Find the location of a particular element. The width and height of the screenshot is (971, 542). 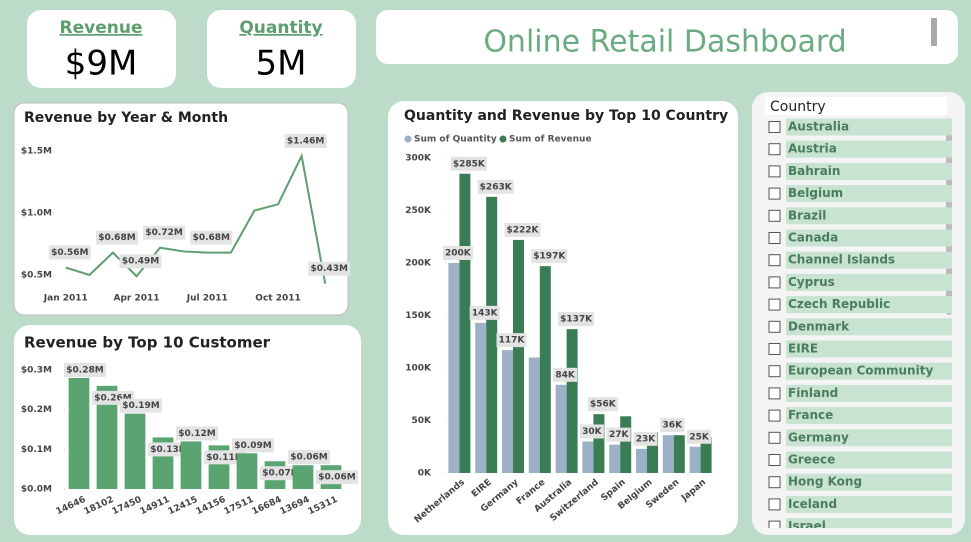

card-value: $9M is located at coordinates (101, 64).